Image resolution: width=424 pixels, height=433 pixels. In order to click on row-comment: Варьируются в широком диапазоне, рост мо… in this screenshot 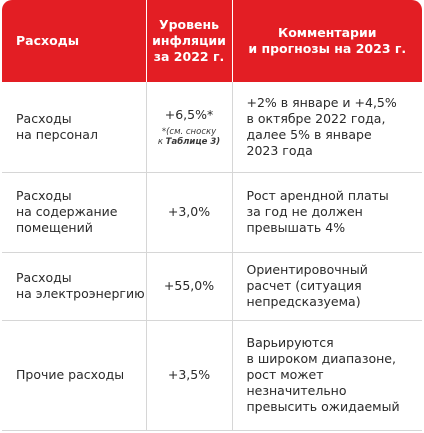, I will do `click(326, 375)`.